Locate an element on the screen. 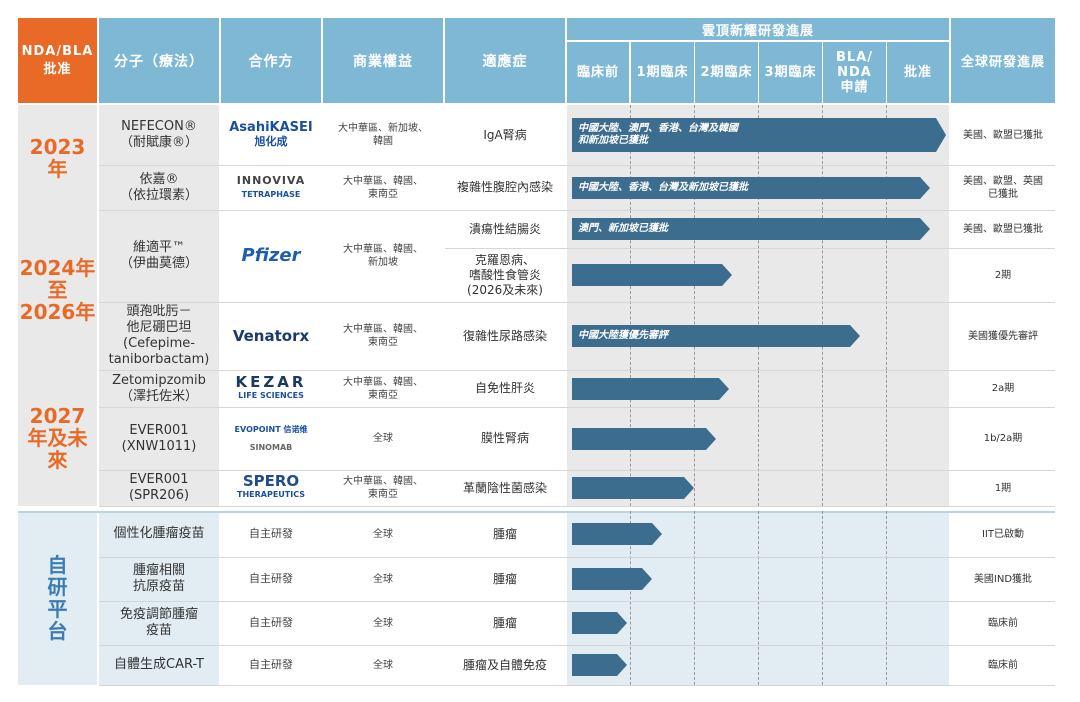  header-indication: 適應症 is located at coordinates (505, 60).